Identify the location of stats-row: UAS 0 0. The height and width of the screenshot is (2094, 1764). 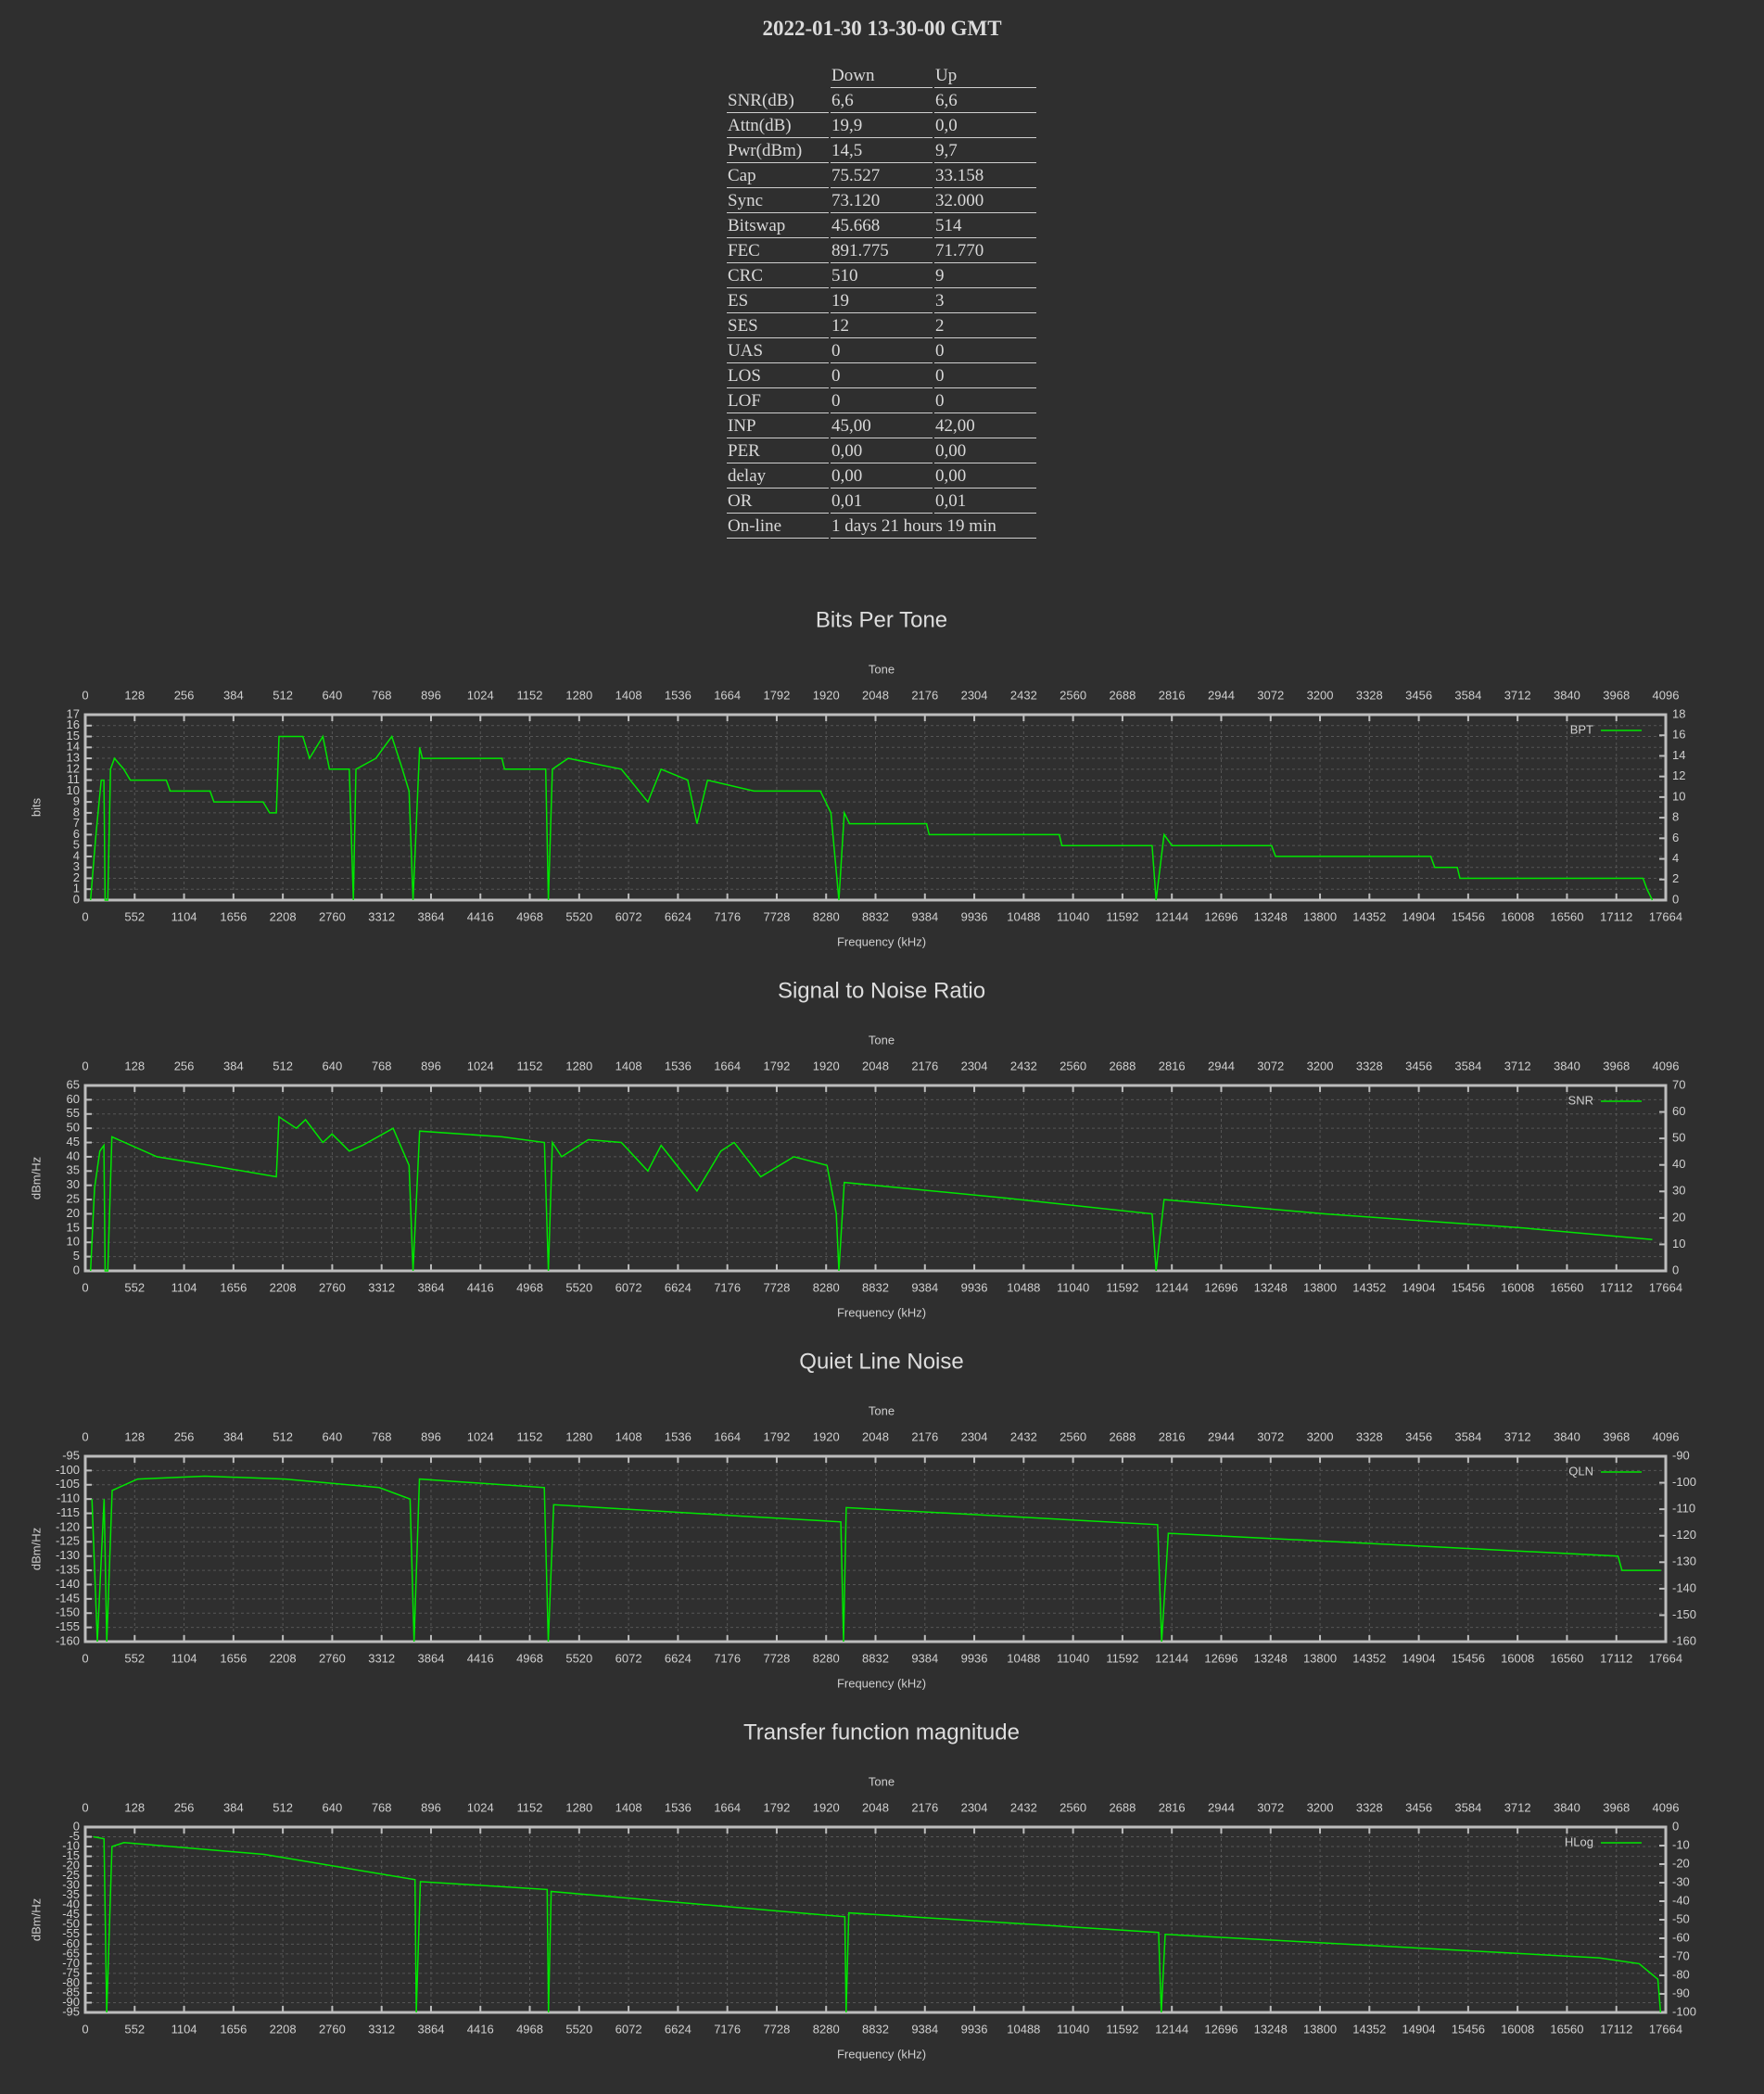
(881, 350).